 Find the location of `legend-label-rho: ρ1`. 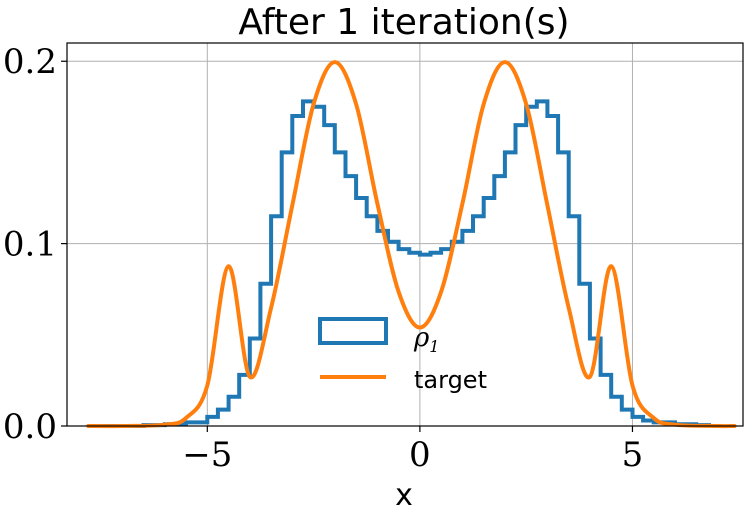

legend-label-rho: ρ1 is located at coordinates (426, 339).